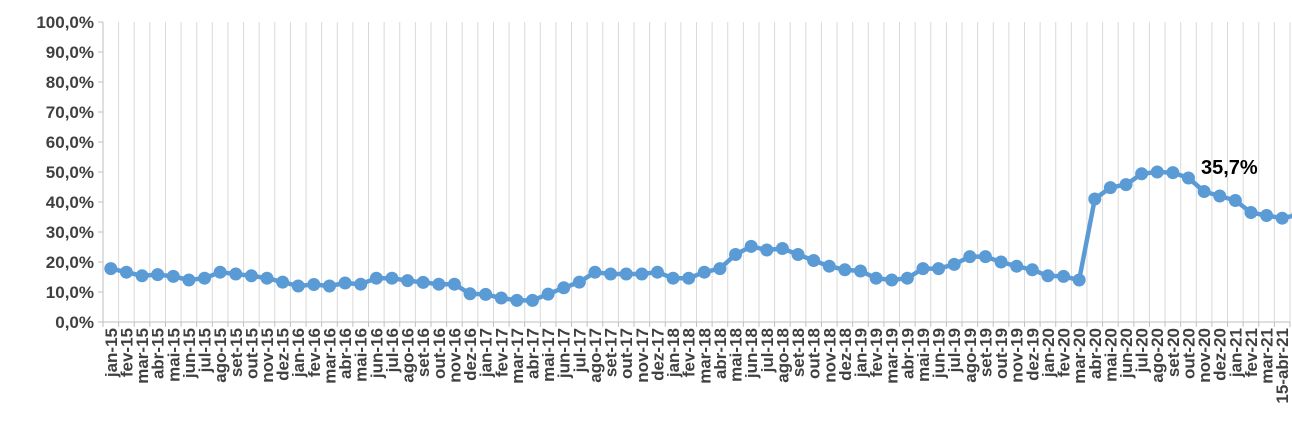 The width and height of the screenshot is (1292, 431). I want to click on x-tick-label: jul-18, so click(767, 350).